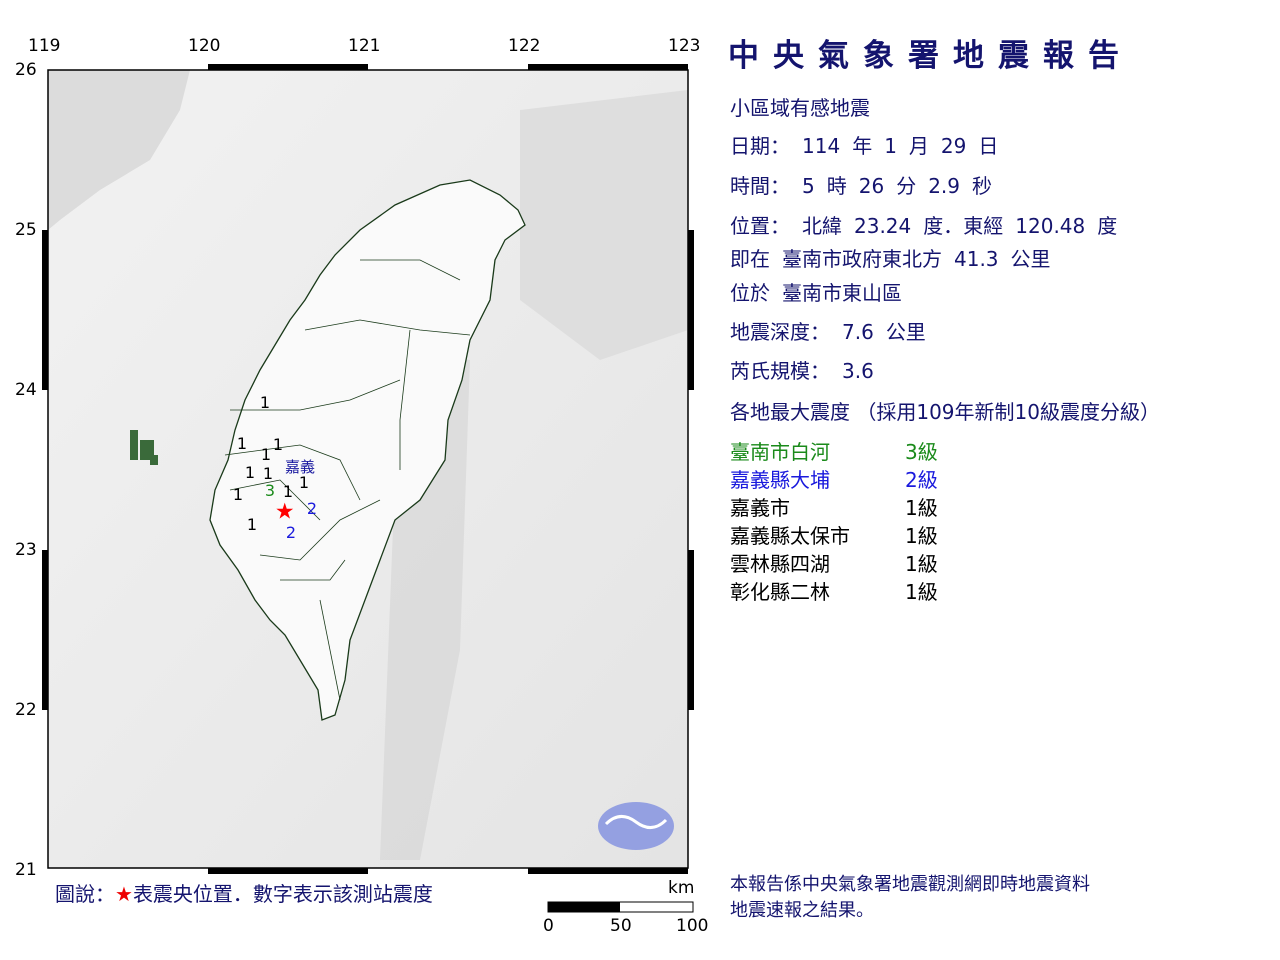 The height and width of the screenshot is (960, 1280). What do you see at coordinates (124, 894) in the screenshot?
I see `star-icon: ★` at bounding box center [124, 894].